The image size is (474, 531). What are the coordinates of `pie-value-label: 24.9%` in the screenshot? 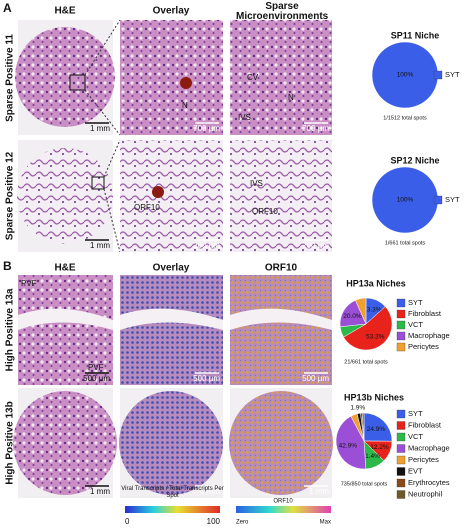 It's located at (376, 429).